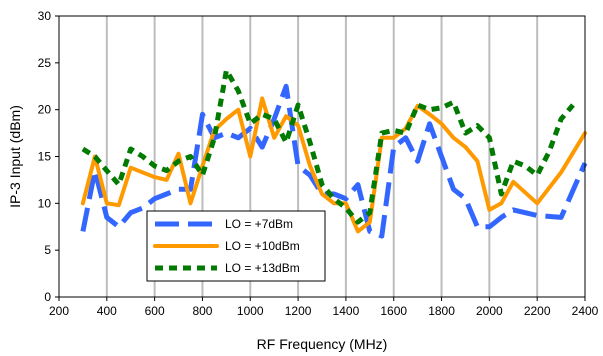  What do you see at coordinates (45, 63) in the screenshot?
I see `y-tick-label-25: 25` at bounding box center [45, 63].